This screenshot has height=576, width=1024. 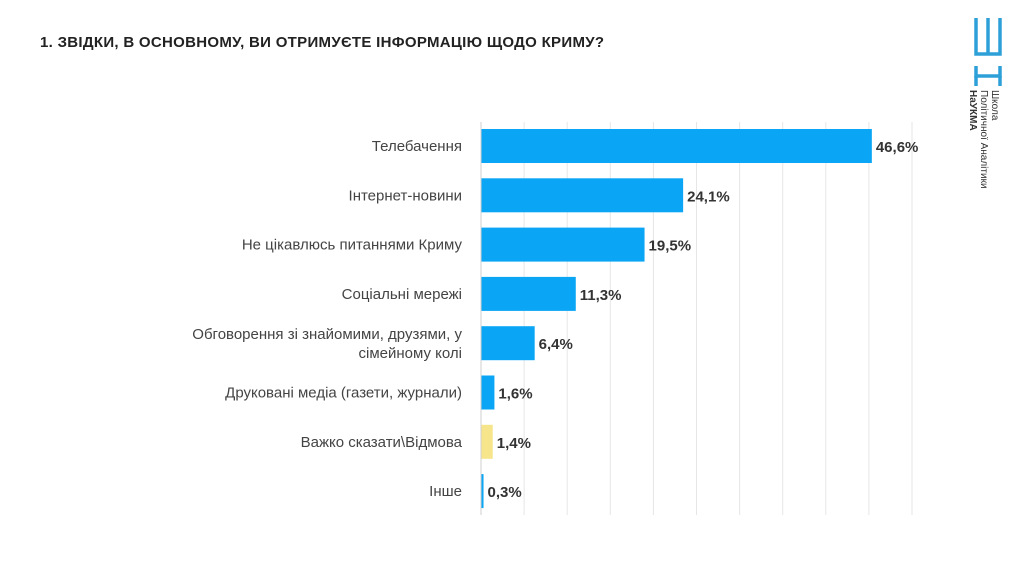 What do you see at coordinates (708, 196) in the screenshot?
I see `value-label: 24,1%` at bounding box center [708, 196].